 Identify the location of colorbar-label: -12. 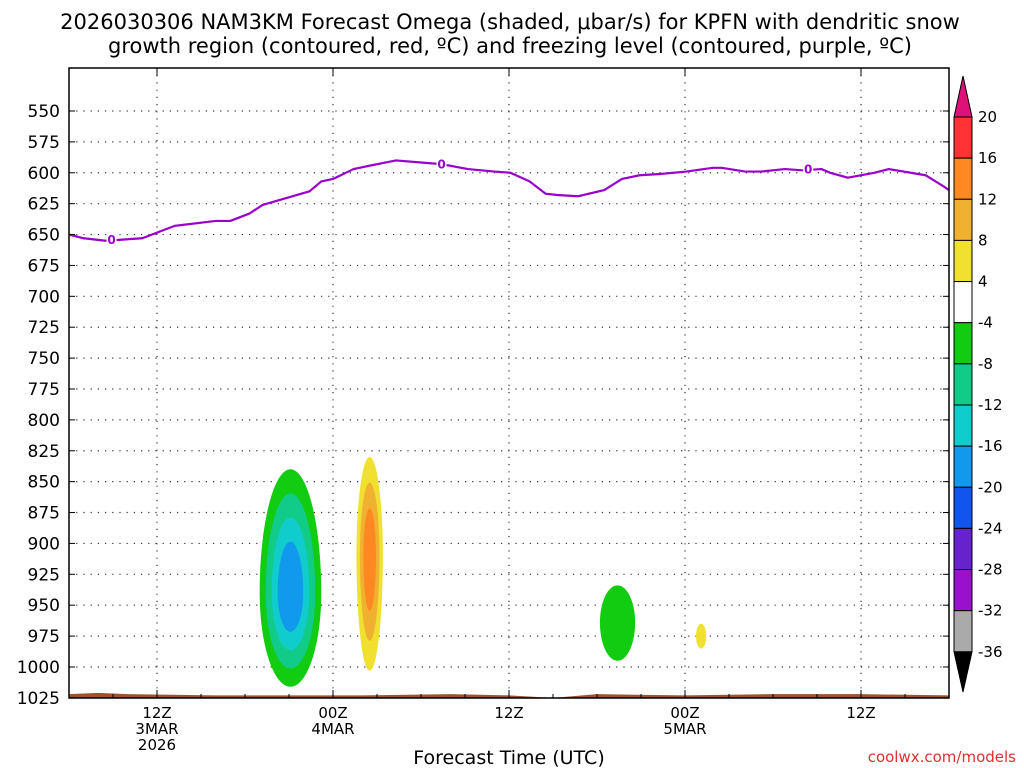
(990, 405).